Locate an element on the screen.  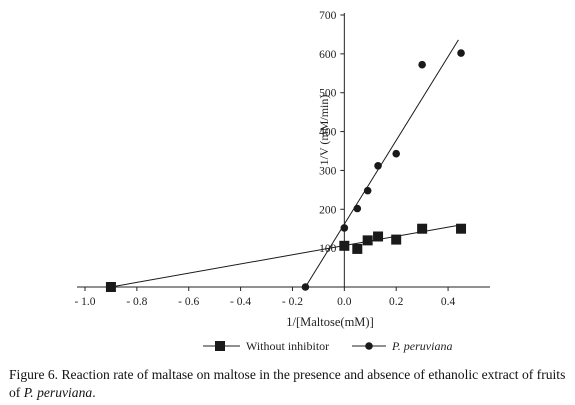
y-tick-label: 200 is located at coordinates (328, 210).